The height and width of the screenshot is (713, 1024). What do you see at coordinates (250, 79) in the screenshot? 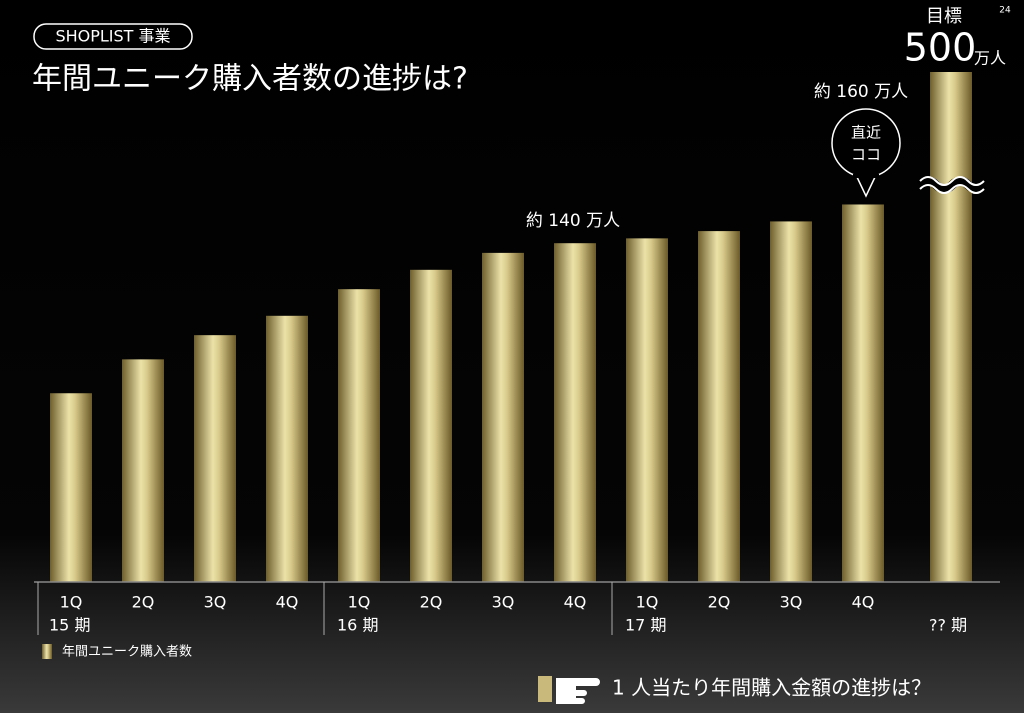
I see `chart-title: 年間ユニーク購入者数の進捗は?` at bounding box center [250, 79].